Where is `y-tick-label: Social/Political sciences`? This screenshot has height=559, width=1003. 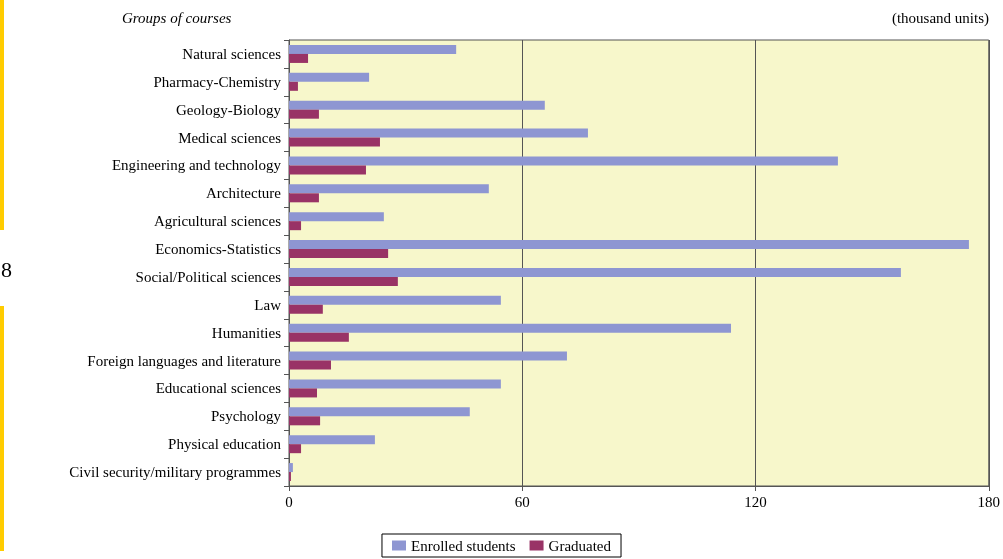
y-tick-label: Social/Political sciences is located at coordinates (208, 276).